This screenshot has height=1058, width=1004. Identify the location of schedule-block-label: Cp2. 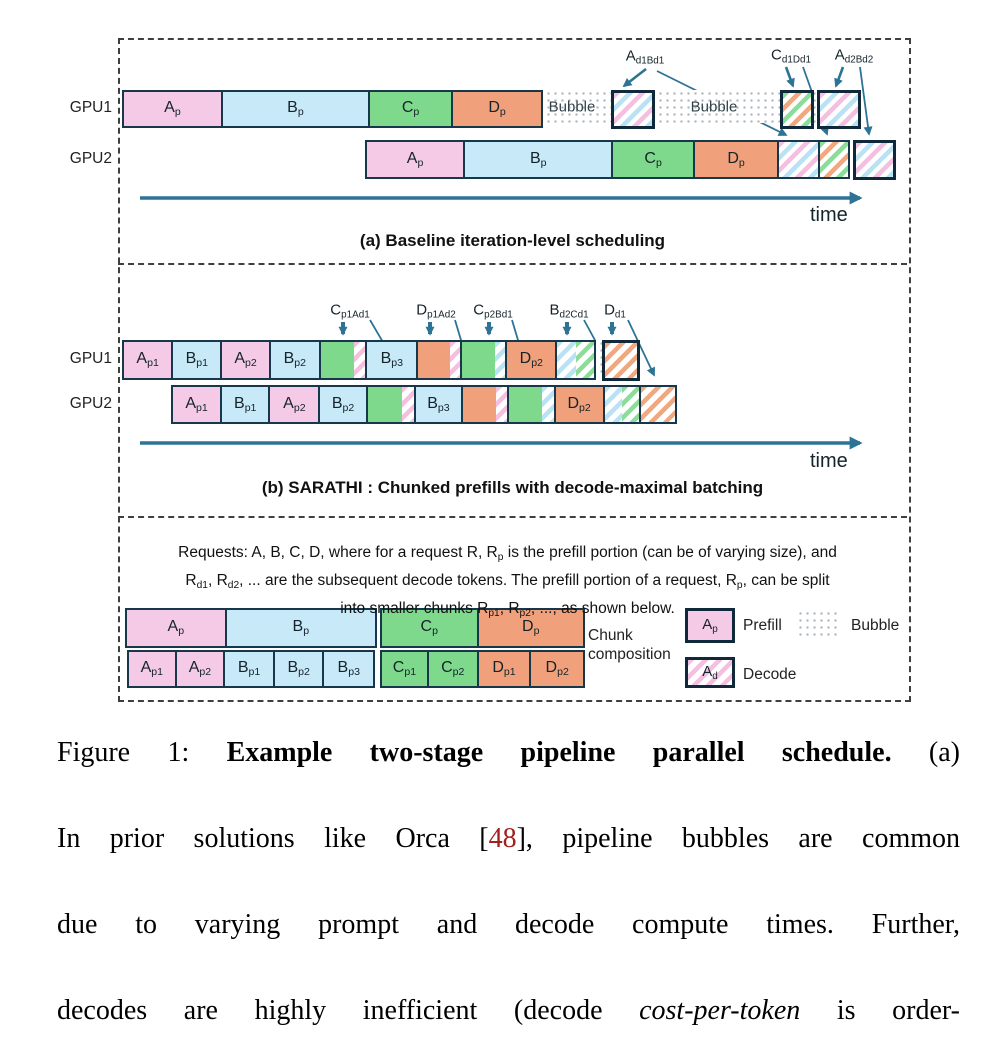
(453, 669).